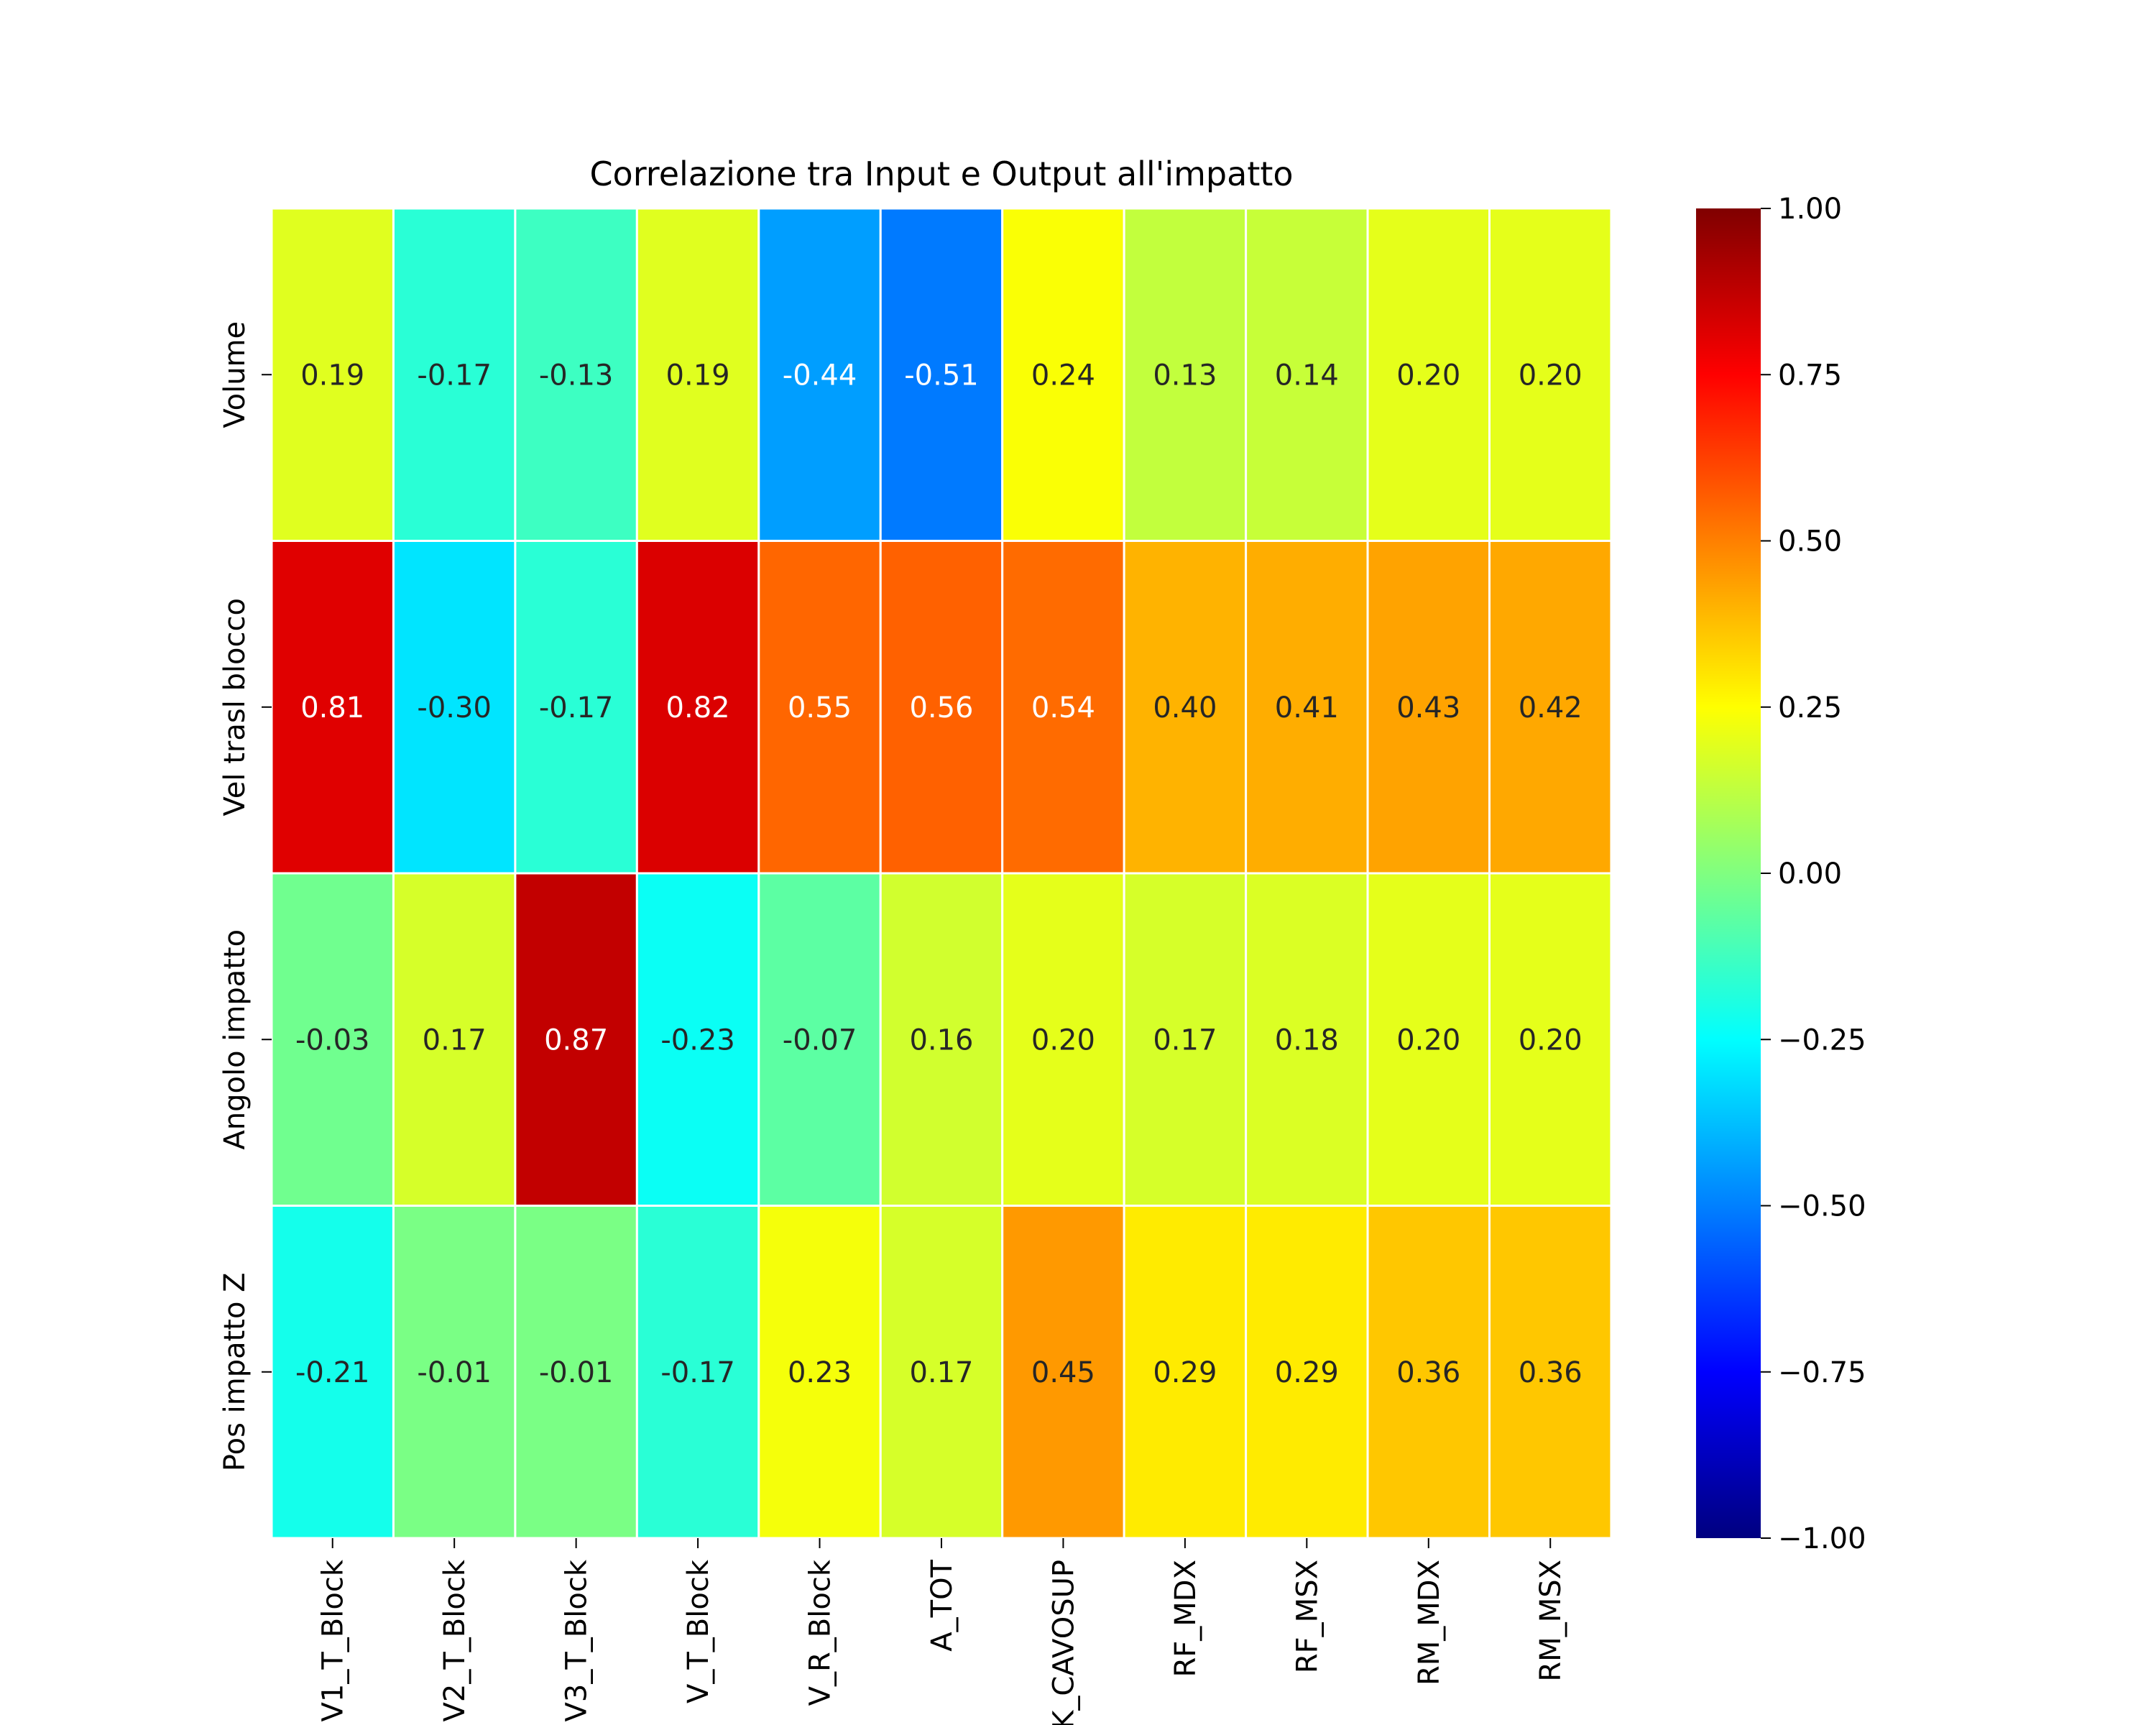 The height and width of the screenshot is (1725, 2156). Describe the element at coordinates (577, 1640) in the screenshot. I see `x-tick-label: V3_T_Block` at that location.